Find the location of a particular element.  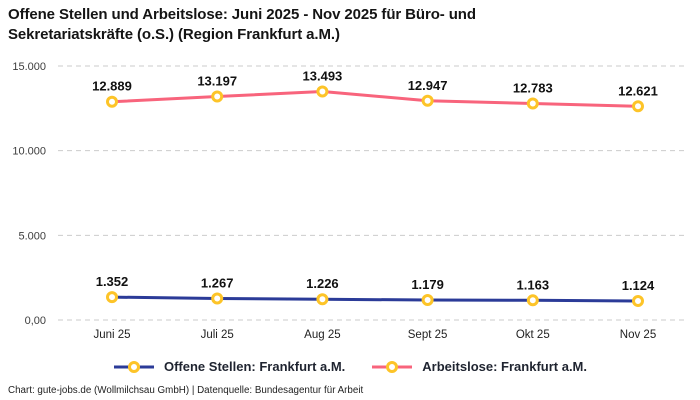

data-point-label: 13.197 is located at coordinates (217, 81).